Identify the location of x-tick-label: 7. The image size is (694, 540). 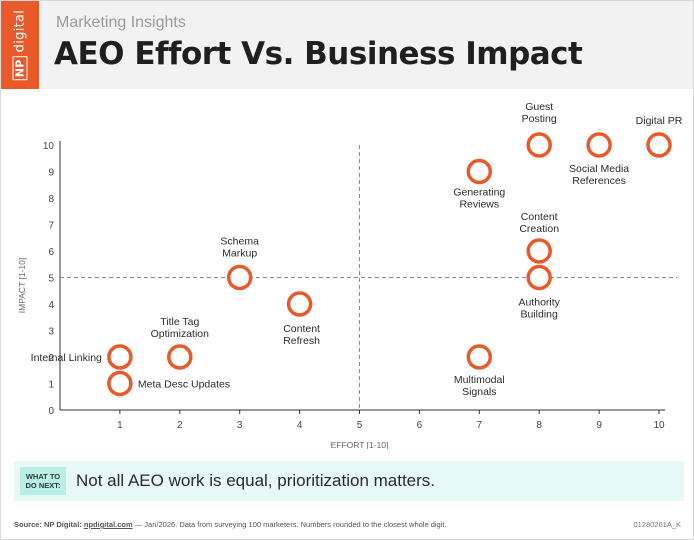
(480, 425).